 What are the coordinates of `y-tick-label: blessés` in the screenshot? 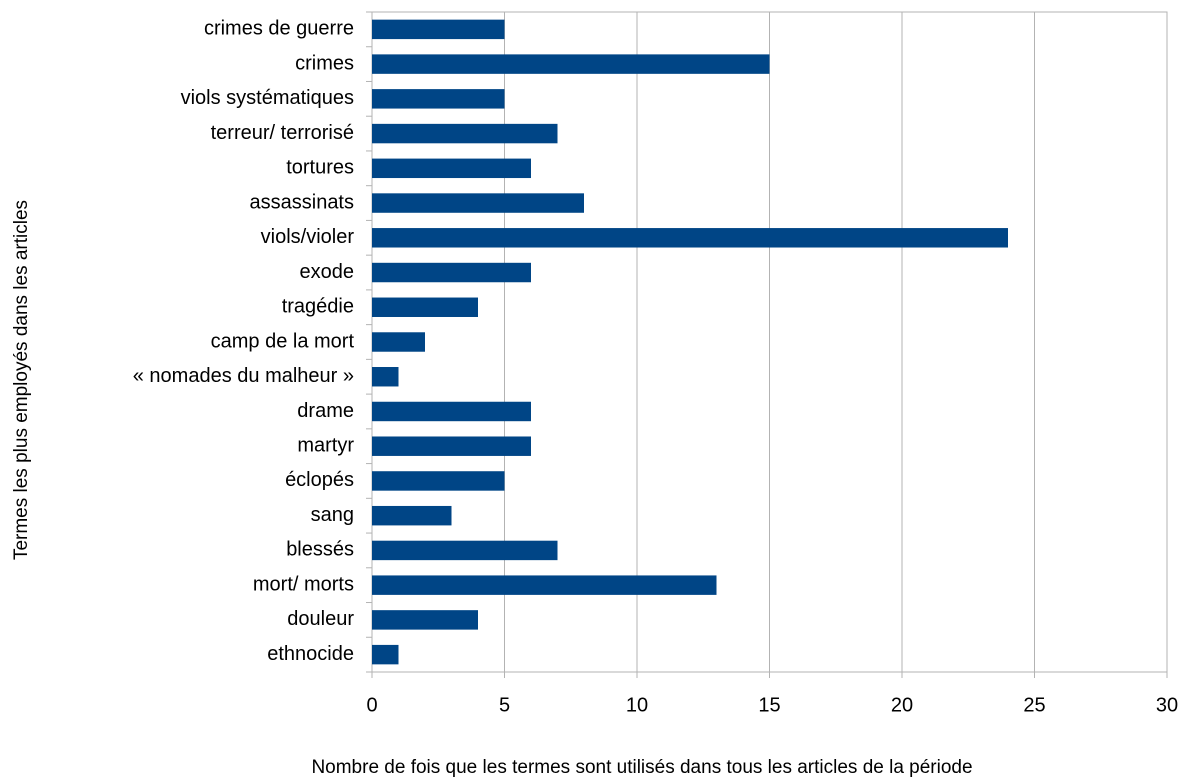 It's located at (320, 550).